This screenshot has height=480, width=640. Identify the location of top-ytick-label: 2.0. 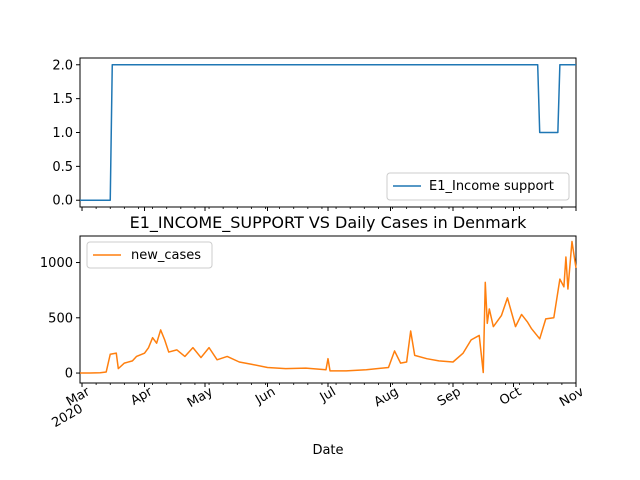
(62, 65).